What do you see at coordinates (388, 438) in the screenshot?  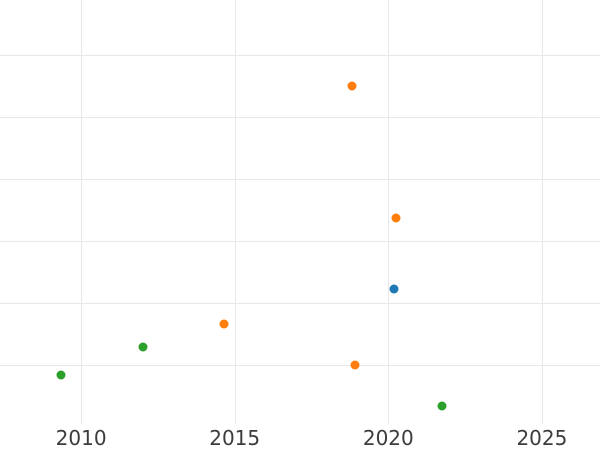 I see `x-tick-label: 2020` at bounding box center [388, 438].